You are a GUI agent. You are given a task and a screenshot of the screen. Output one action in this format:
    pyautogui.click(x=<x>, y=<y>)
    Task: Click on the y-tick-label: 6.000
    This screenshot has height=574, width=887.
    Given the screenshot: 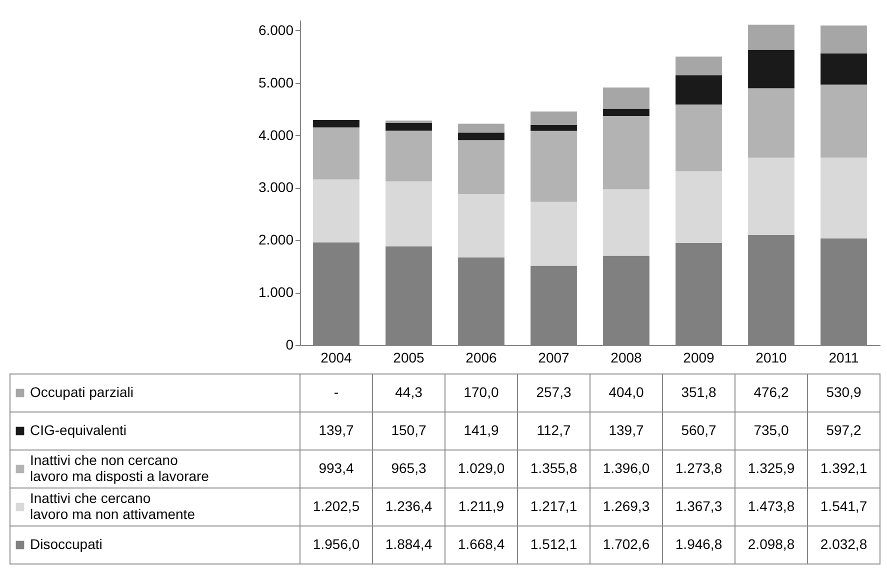 What is the action you would take?
    pyautogui.click(x=276, y=30)
    